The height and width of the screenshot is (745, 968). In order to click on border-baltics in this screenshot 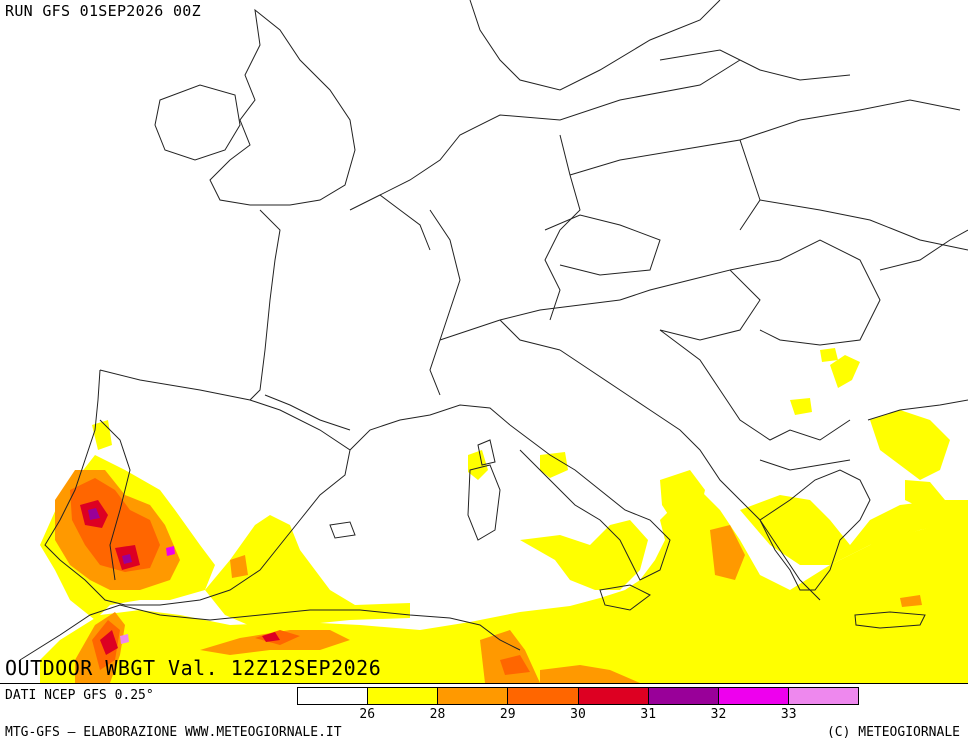, I will do `click(755, 65)`.